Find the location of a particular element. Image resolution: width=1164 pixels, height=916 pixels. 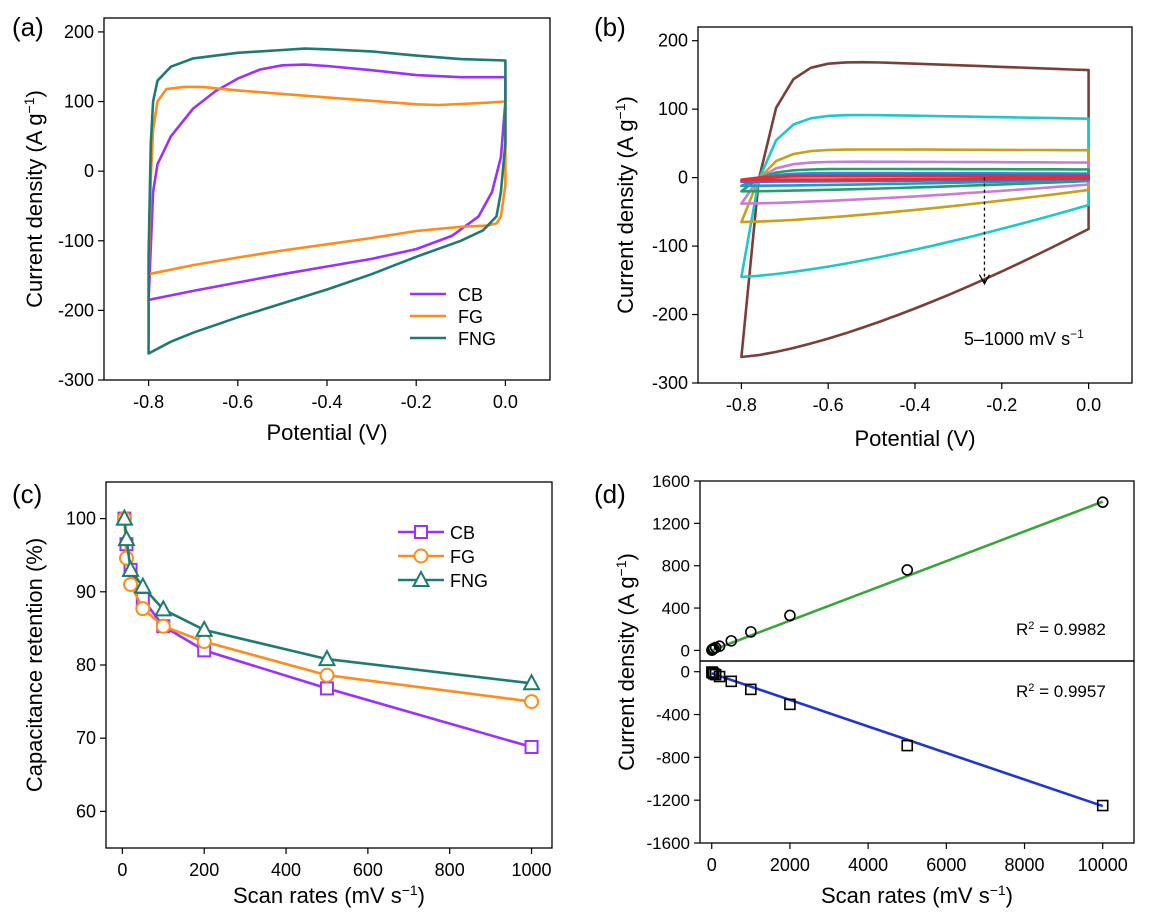

x-tick-label: 4000 is located at coordinates (868, 865).